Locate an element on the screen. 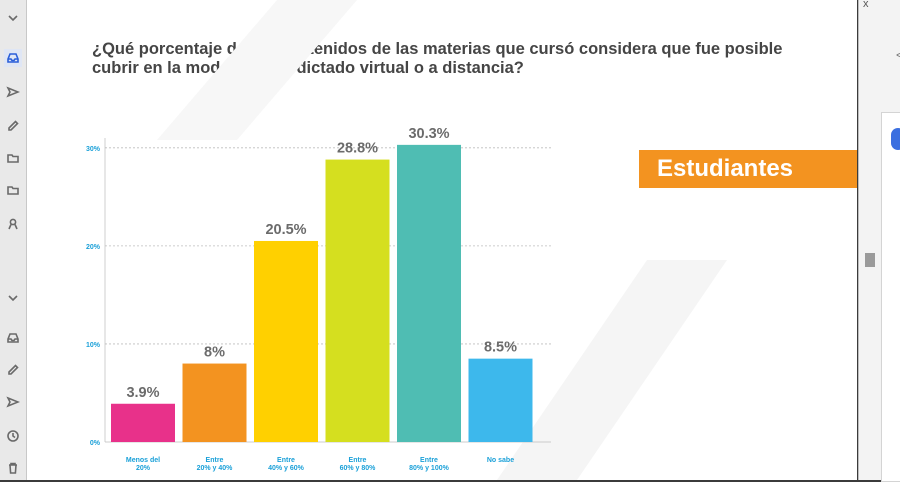  x-tick-label: 20% is located at coordinates (143, 468).